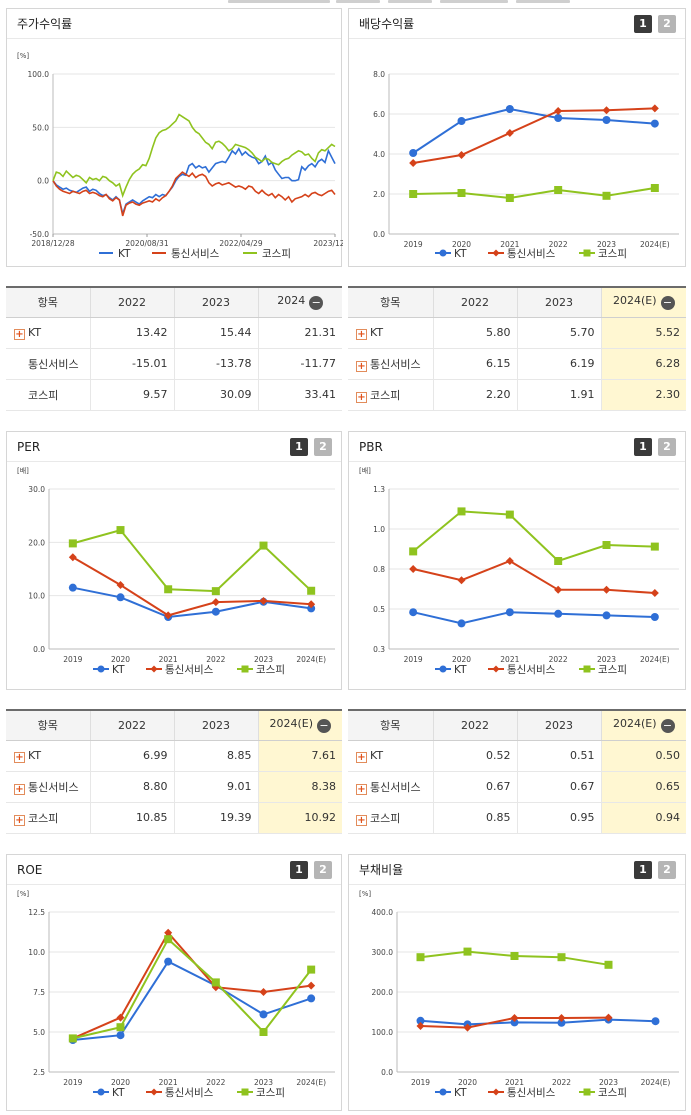 The width and height of the screenshot is (691, 1115). I want to click on y-tick-label: 2.5, so click(39, 1072).